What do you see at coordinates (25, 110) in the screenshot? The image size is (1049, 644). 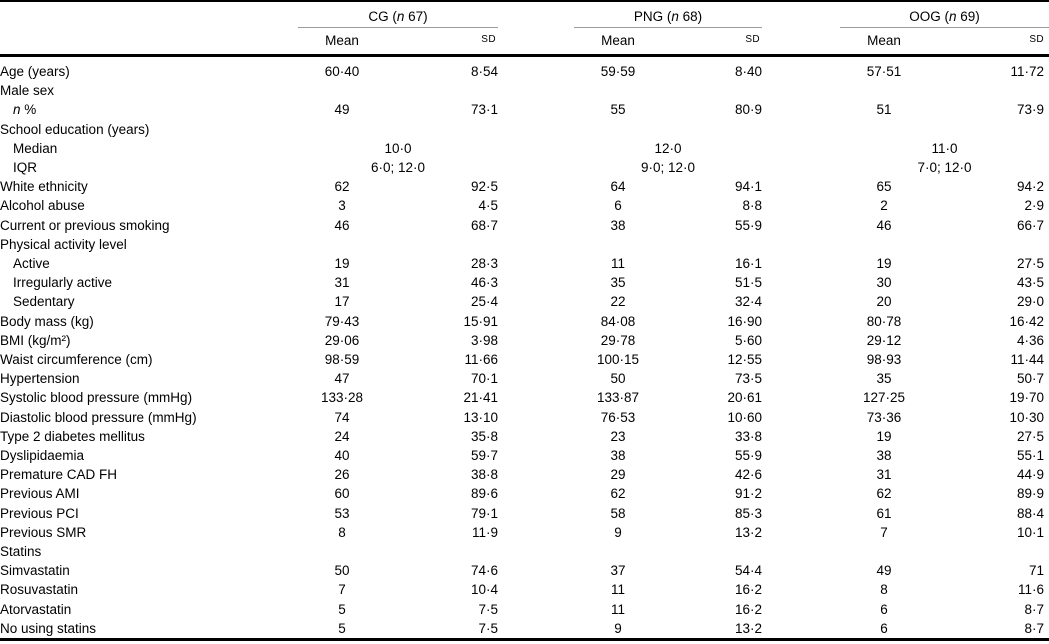 I see `row-label: n %` at bounding box center [25, 110].